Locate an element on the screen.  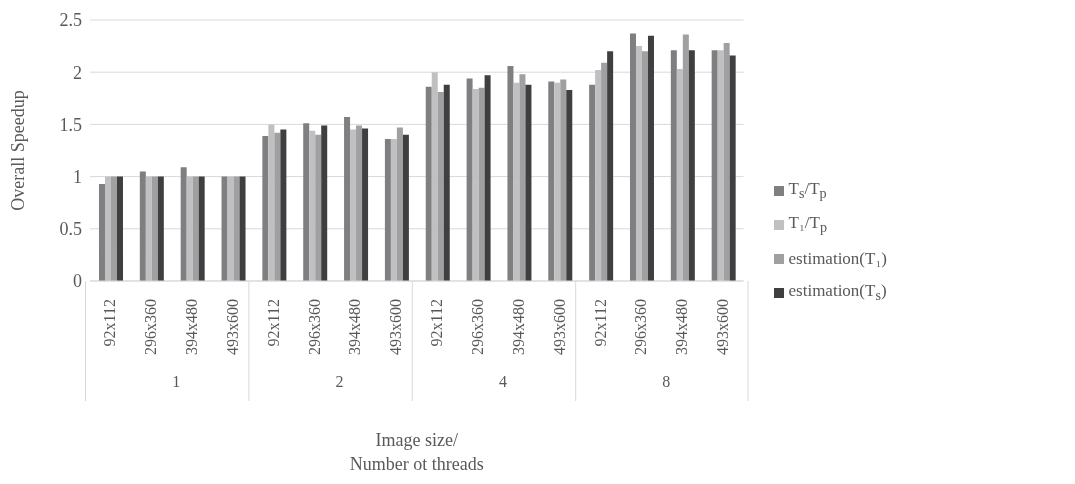
y-tick-label: 1 is located at coordinates (77, 176).